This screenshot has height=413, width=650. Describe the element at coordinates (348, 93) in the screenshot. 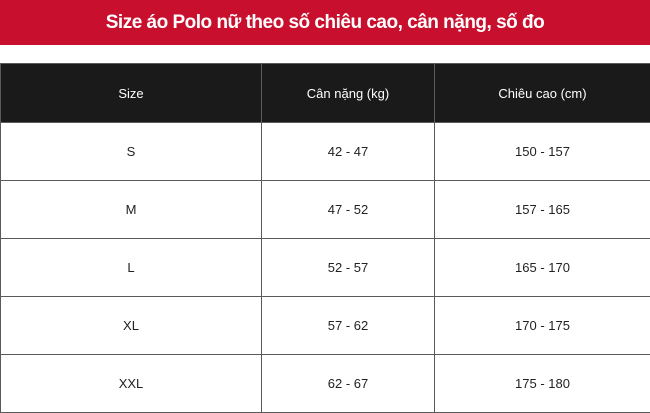

I see `header-weight: Cân nặng (kg)` at that location.